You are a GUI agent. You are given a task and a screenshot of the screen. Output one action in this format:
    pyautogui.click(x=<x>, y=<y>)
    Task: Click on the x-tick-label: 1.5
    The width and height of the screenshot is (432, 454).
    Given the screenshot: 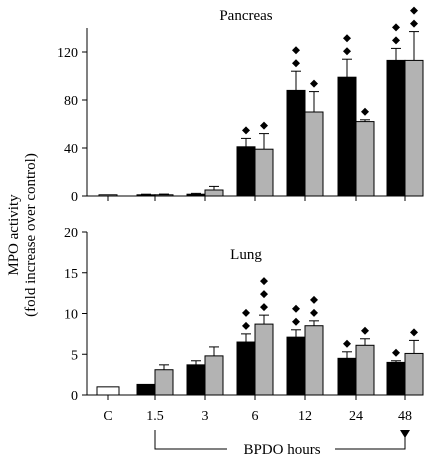 What is the action you would take?
    pyautogui.click(x=155, y=416)
    